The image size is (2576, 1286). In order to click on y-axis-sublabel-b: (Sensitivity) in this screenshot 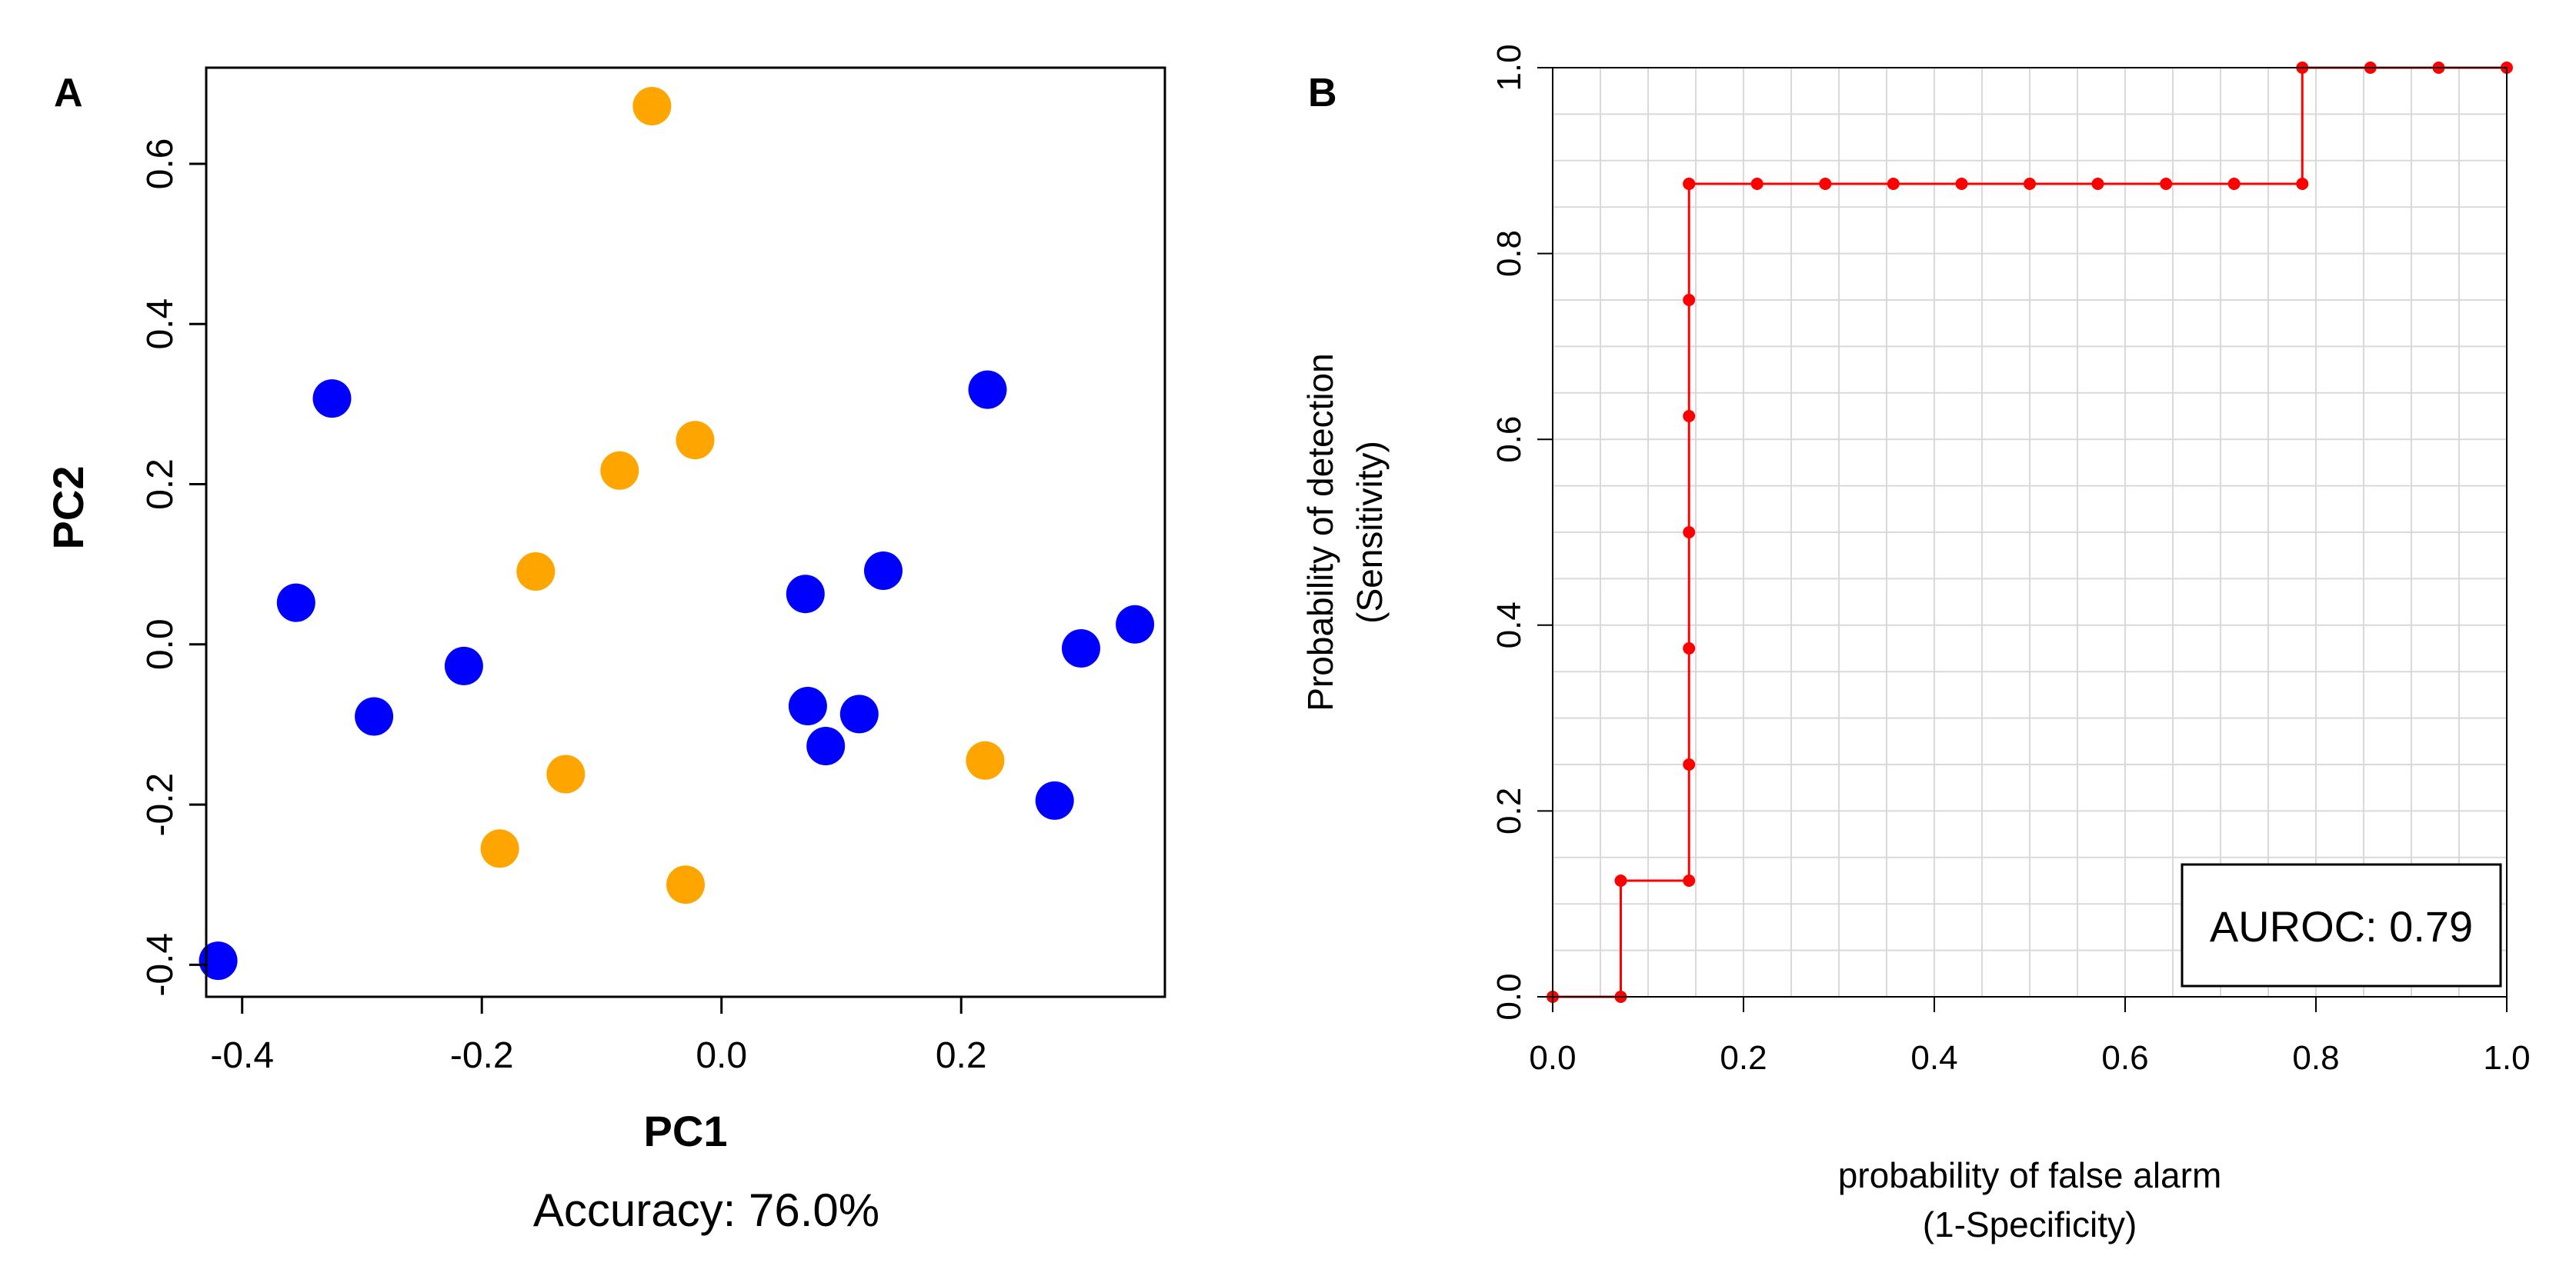, I will do `click(1370, 532)`.